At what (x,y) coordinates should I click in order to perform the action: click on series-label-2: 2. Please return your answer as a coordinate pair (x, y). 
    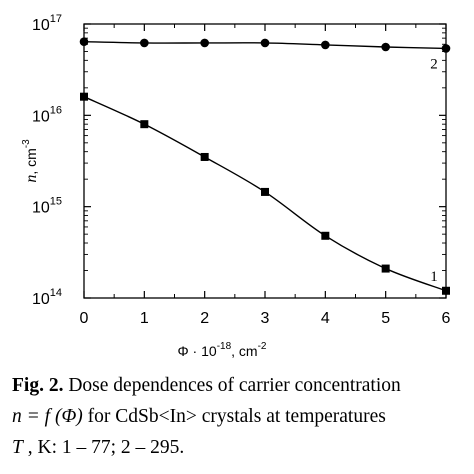
    Looking at the image, I should click on (434, 64).